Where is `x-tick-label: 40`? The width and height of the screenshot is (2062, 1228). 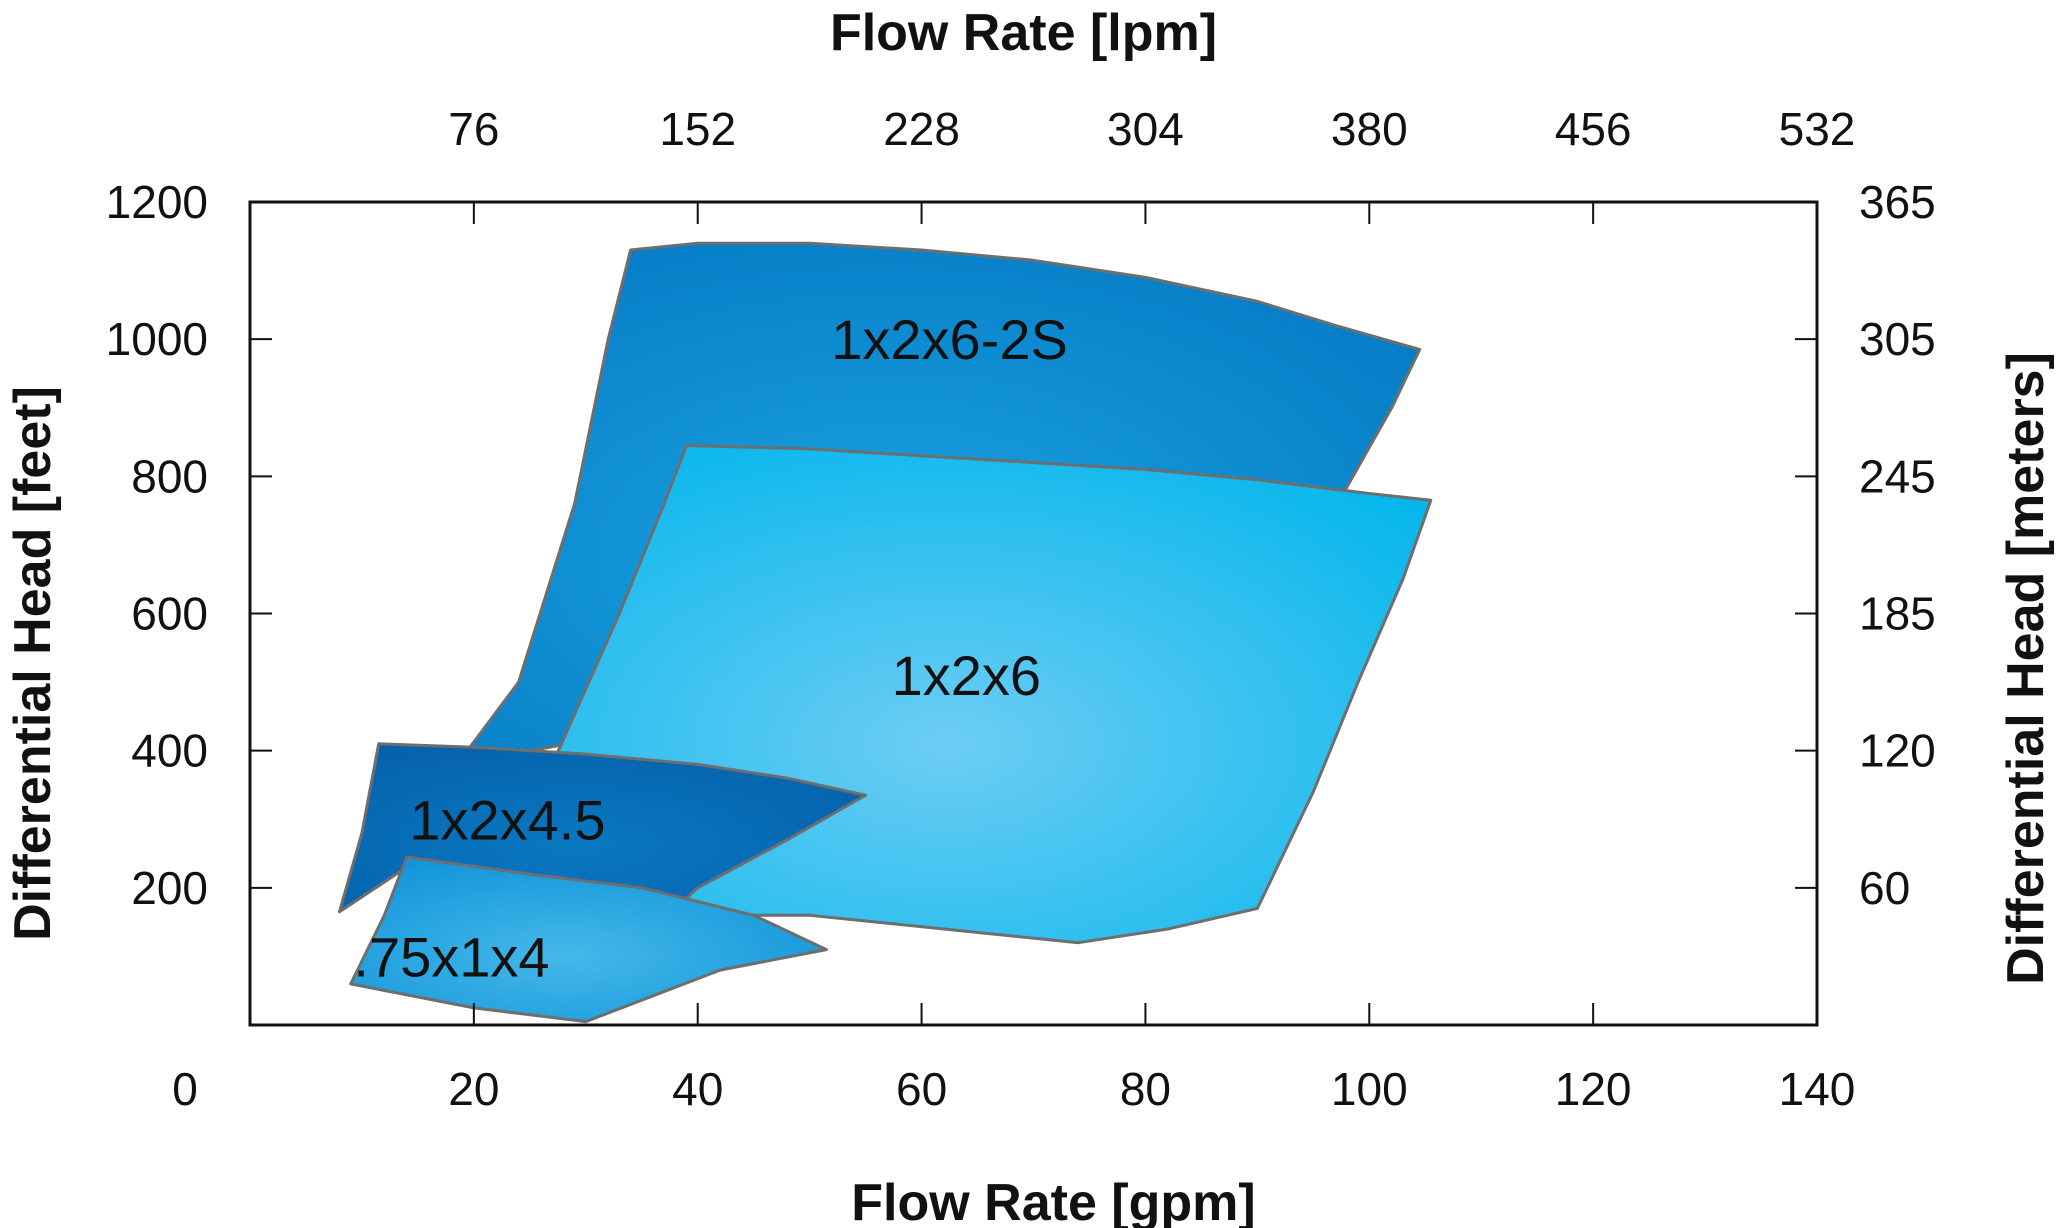
x-tick-label: 40 is located at coordinates (697, 1089).